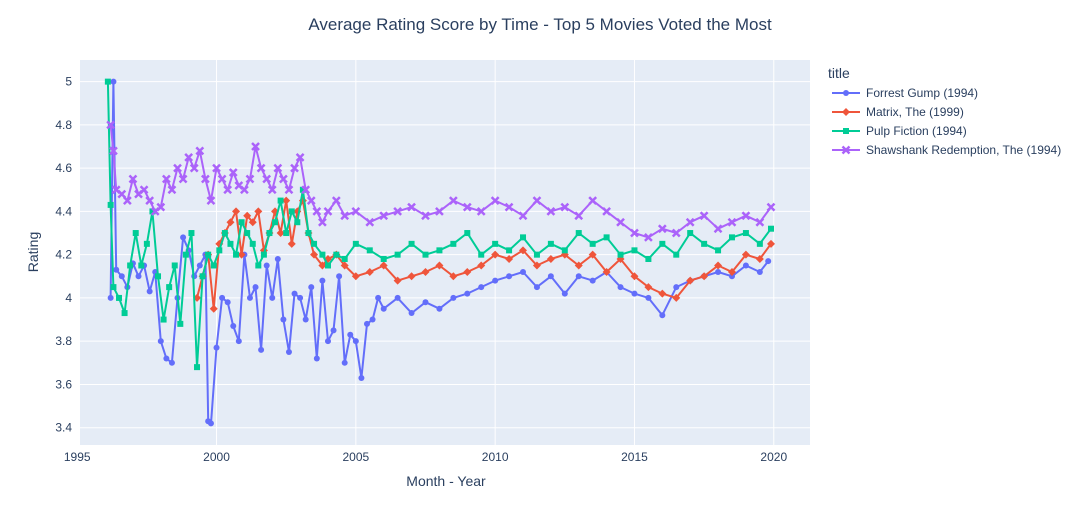 This screenshot has width=1079, height=525. What do you see at coordinates (846, 112) in the screenshot?
I see `legend-marker` at bounding box center [846, 112].